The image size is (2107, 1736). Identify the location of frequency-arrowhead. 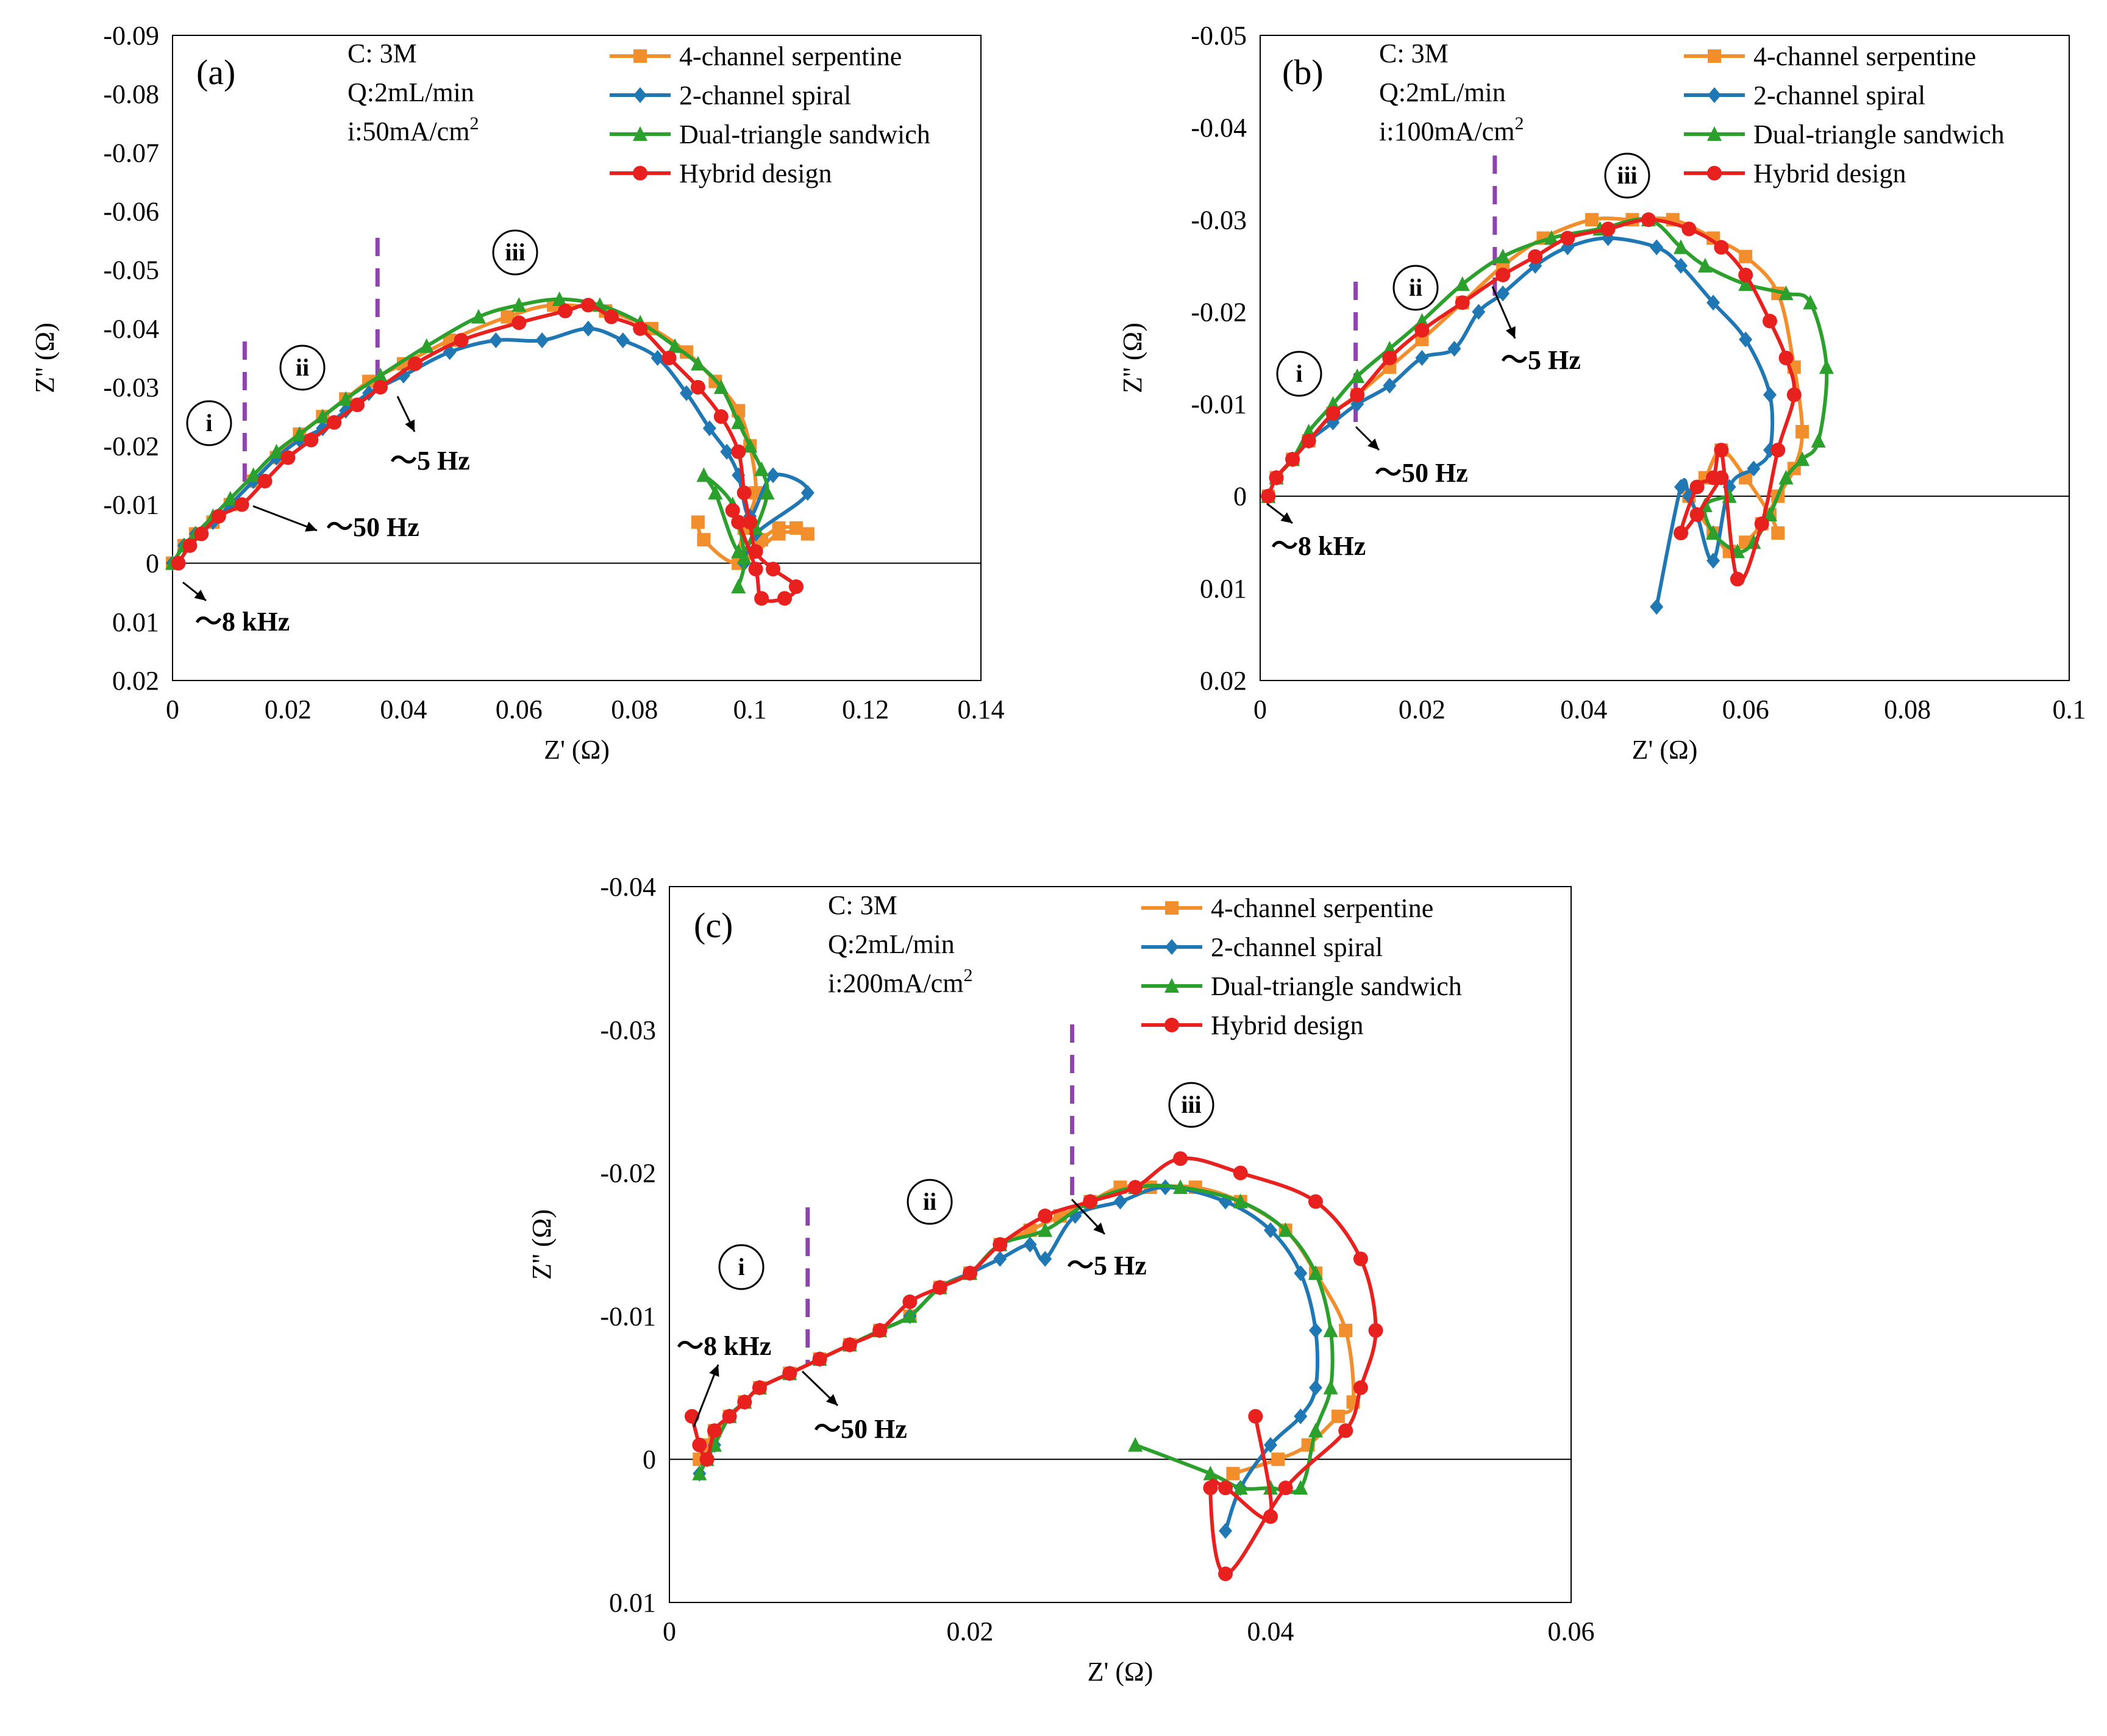
(311, 526).